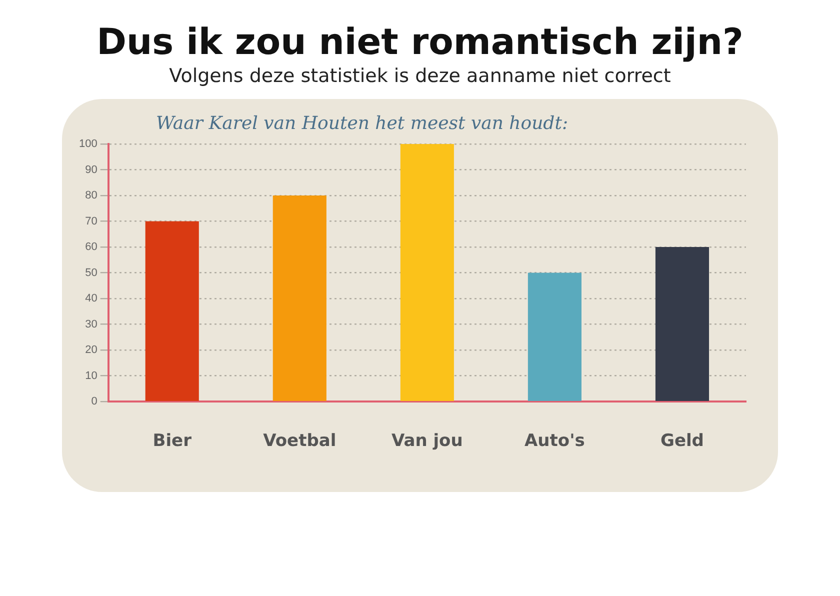 Image resolution: width=840 pixels, height=596 pixels. I want to click on x-tick-label: Van jou, so click(427, 441).